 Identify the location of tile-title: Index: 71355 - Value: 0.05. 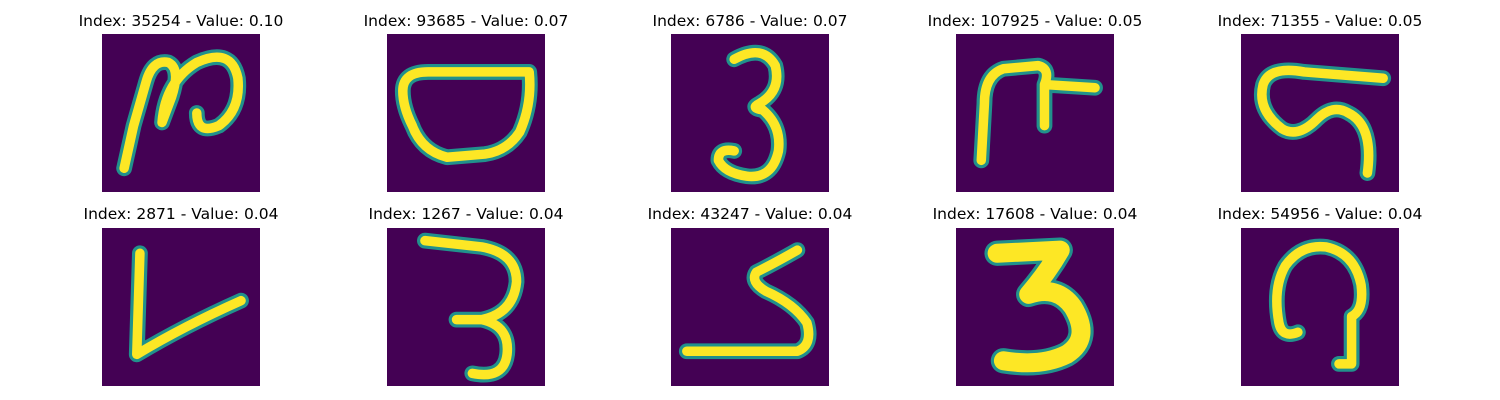
(1320, 21).